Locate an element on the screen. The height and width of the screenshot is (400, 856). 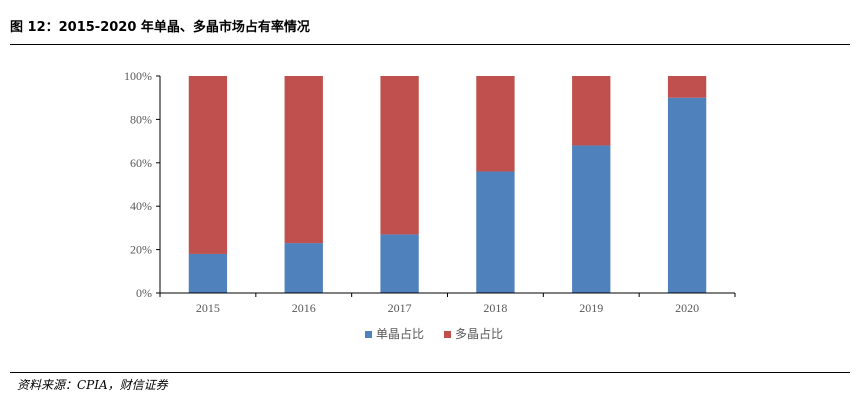
x-tick-label: 2015 is located at coordinates (208, 308).